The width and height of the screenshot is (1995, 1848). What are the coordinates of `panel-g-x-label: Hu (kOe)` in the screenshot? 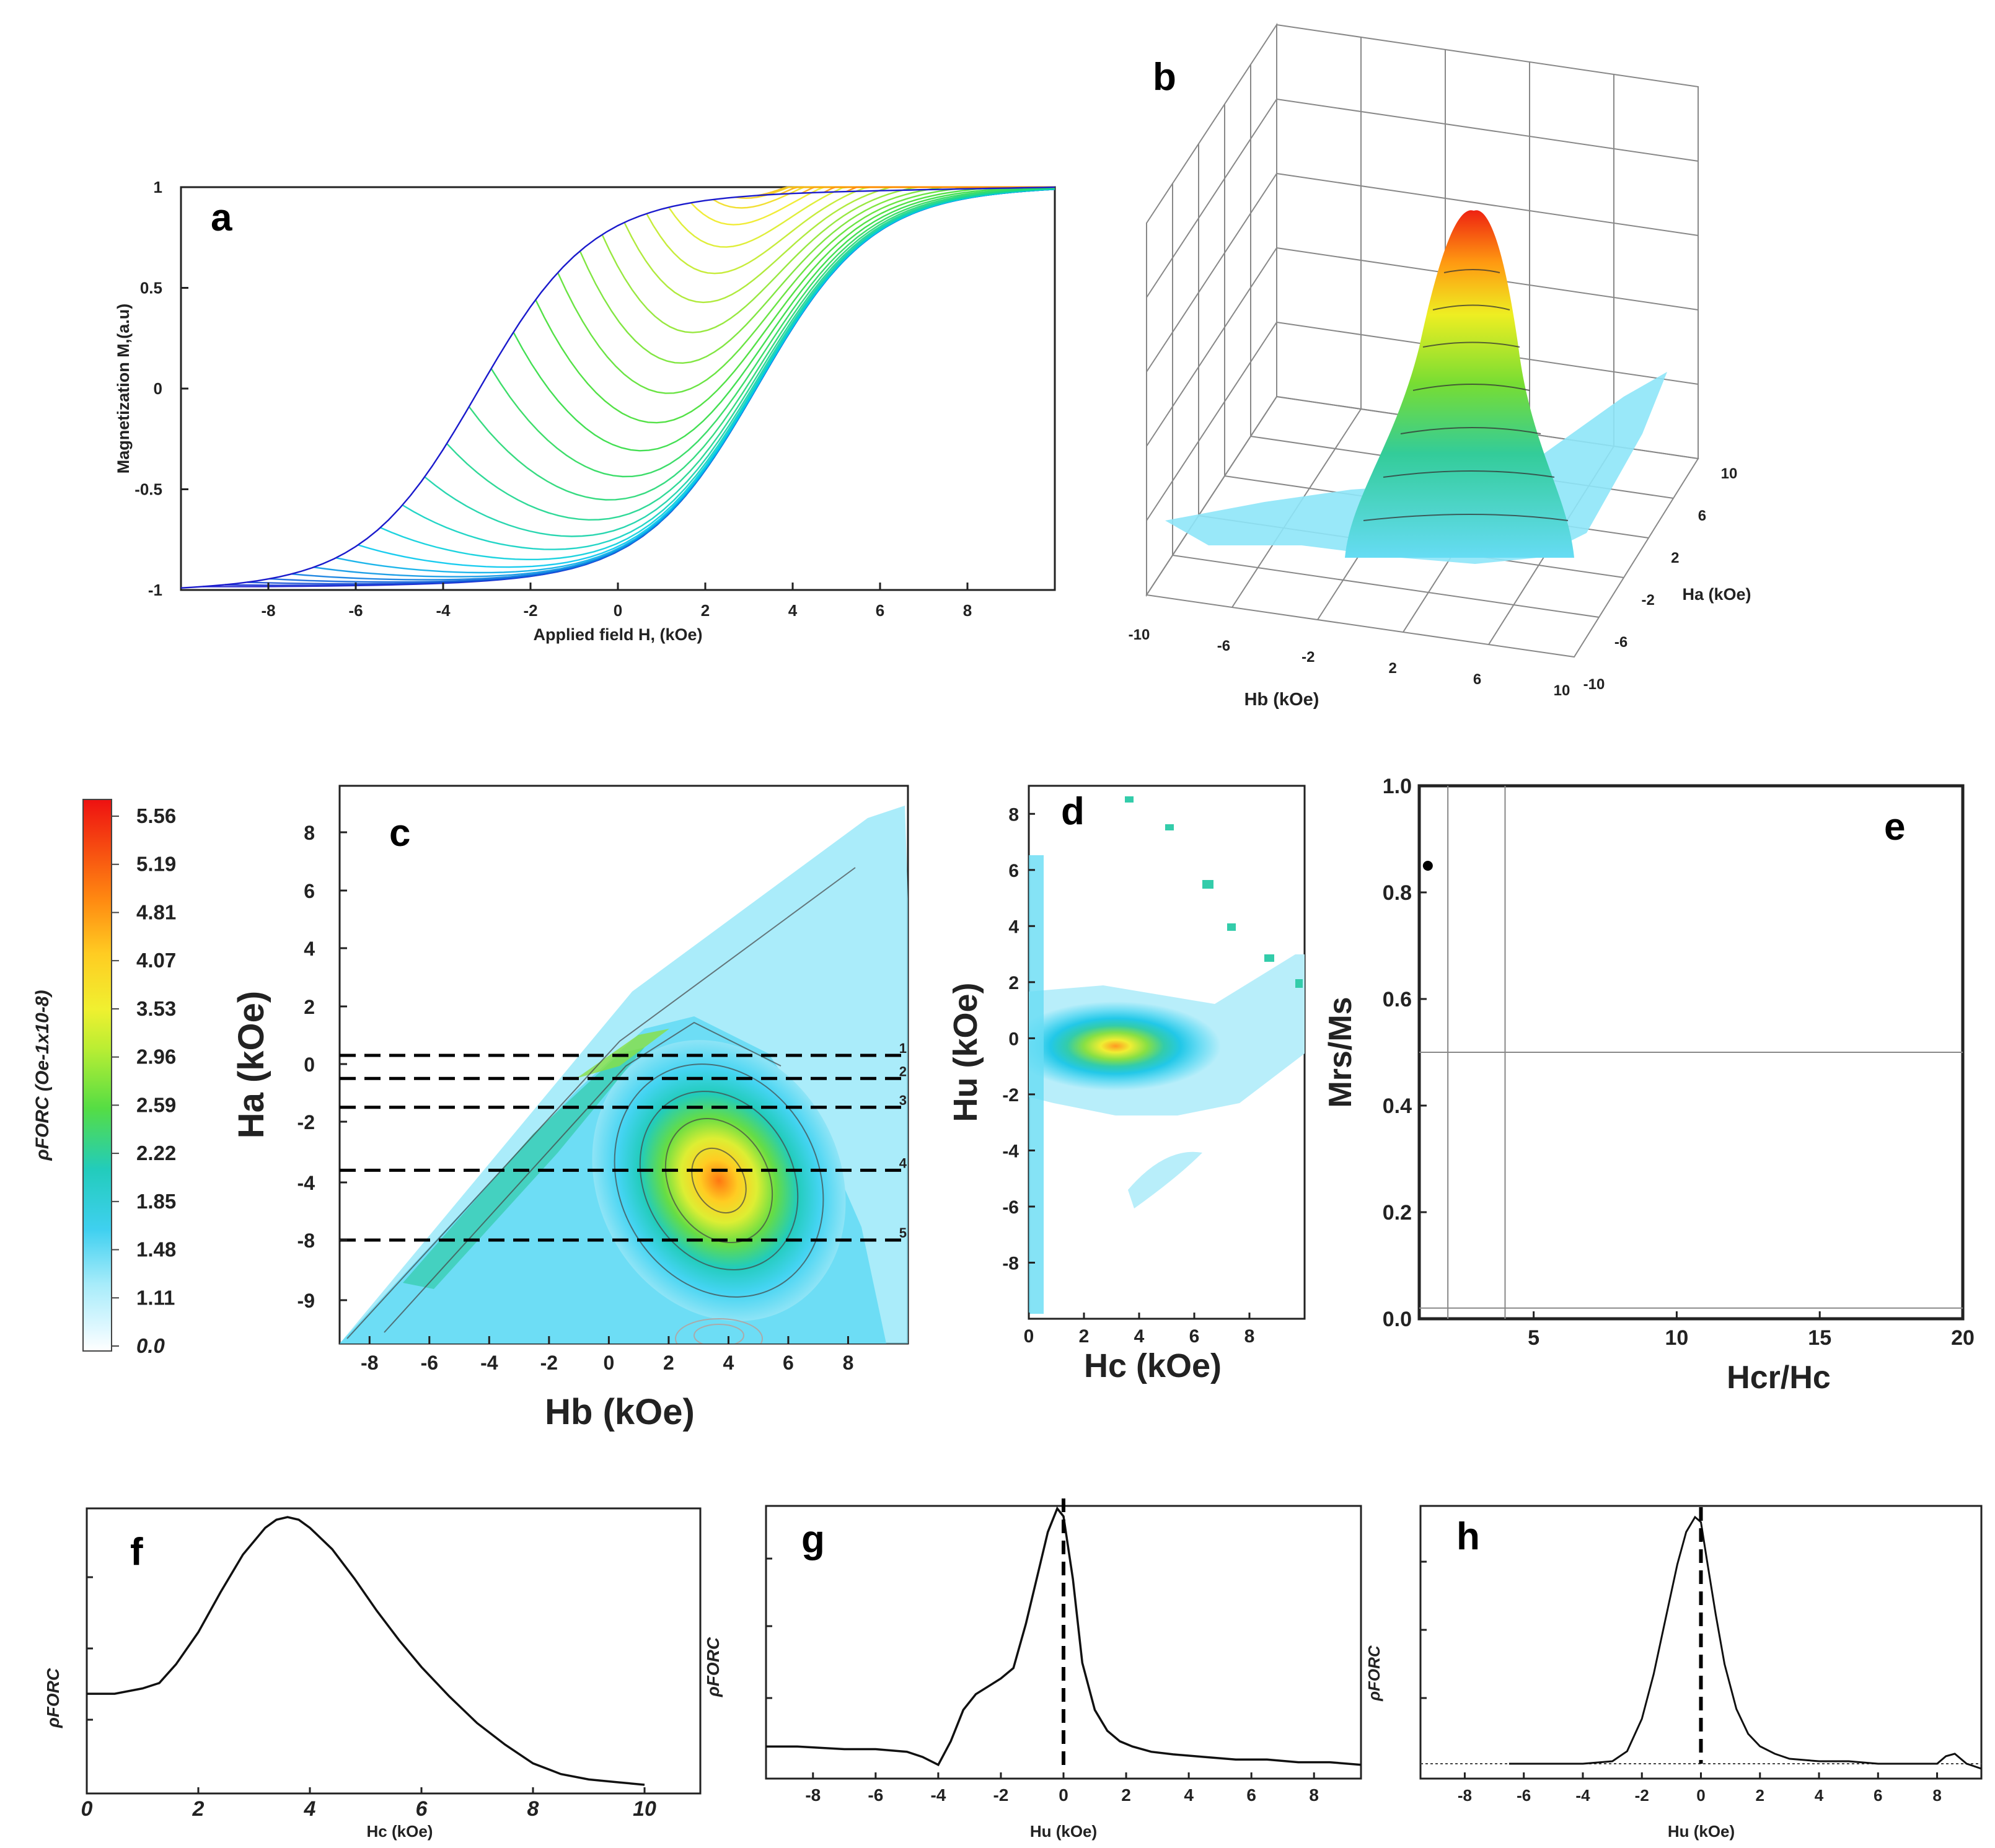 It's located at (1063, 1831).